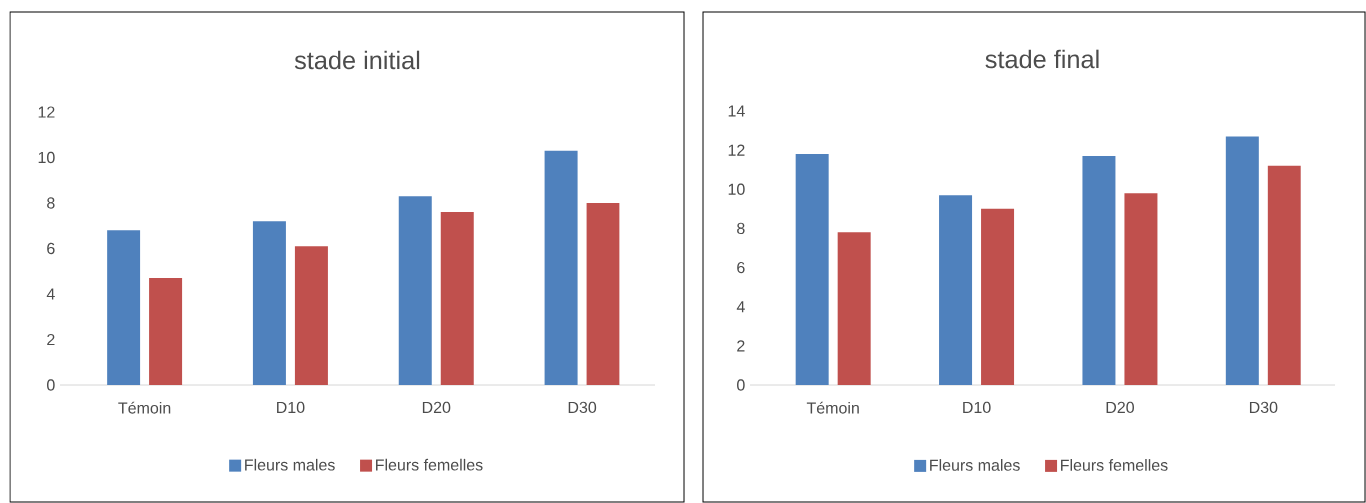 This screenshot has height=503, width=1366. What do you see at coordinates (736, 111) in the screenshot?
I see `y-tick-label: 14` at bounding box center [736, 111].